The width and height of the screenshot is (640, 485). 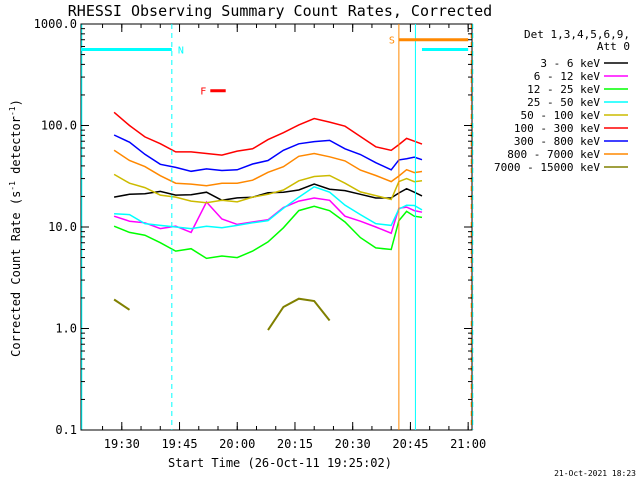 I want to click on legend-entry-label: 100 - 300 keV, so click(x=557, y=128).